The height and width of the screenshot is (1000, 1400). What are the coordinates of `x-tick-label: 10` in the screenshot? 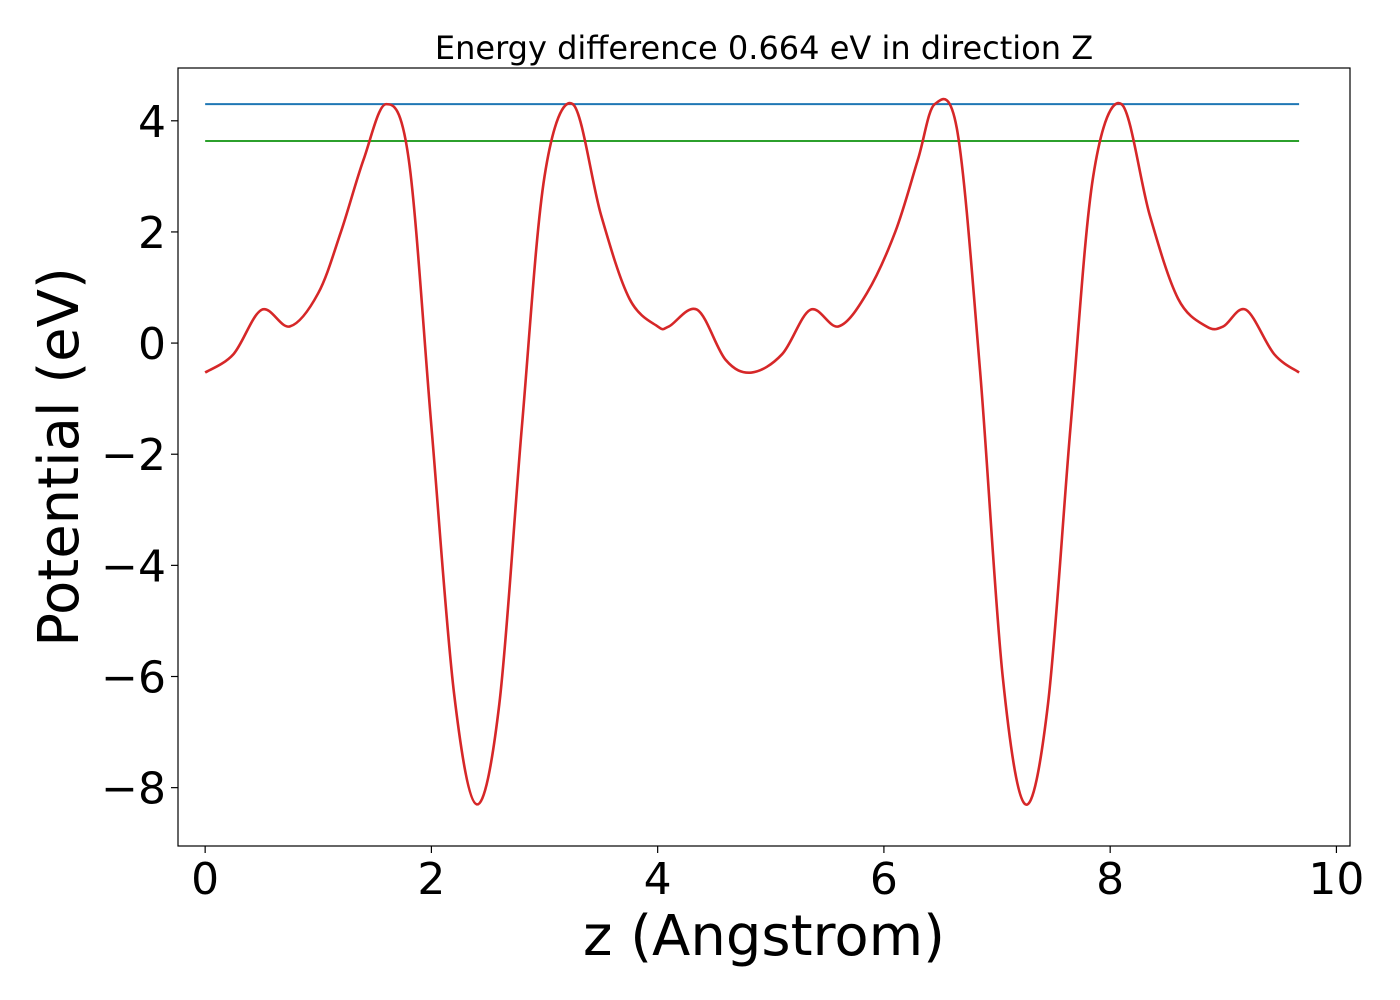 It's located at (1336, 879).